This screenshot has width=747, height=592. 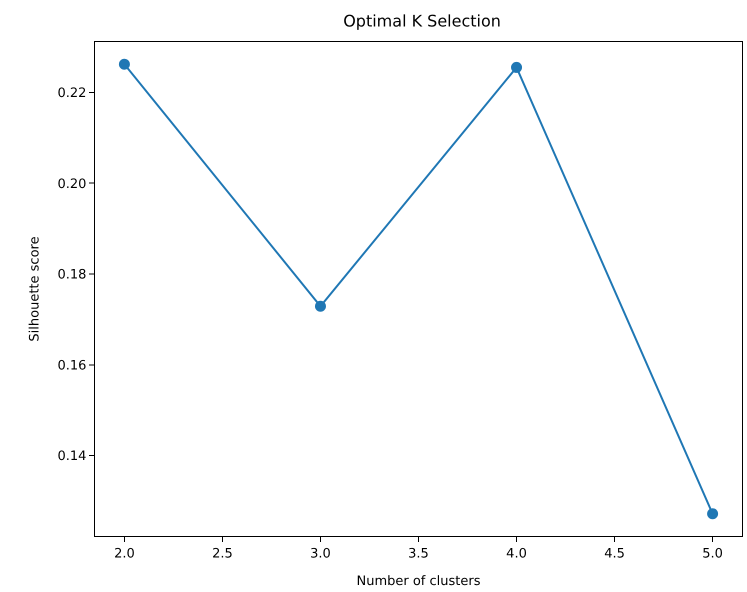 What do you see at coordinates (712, 554) in the screenshot?
I see `x-tick-label: 5.0` at bounding box center [712, 554].